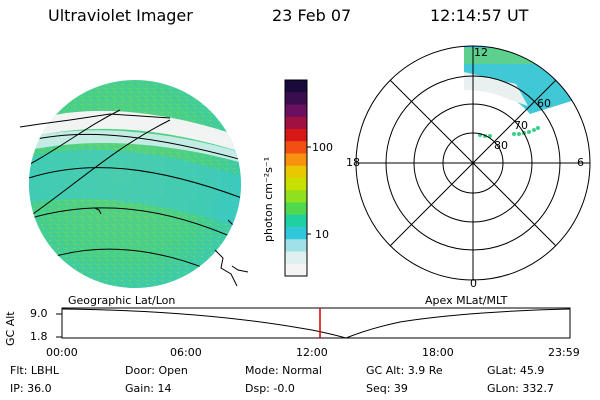 This screenshot has height=400, width=600. I want to click on colorbar-tick-100: 100, so click(322, 147).